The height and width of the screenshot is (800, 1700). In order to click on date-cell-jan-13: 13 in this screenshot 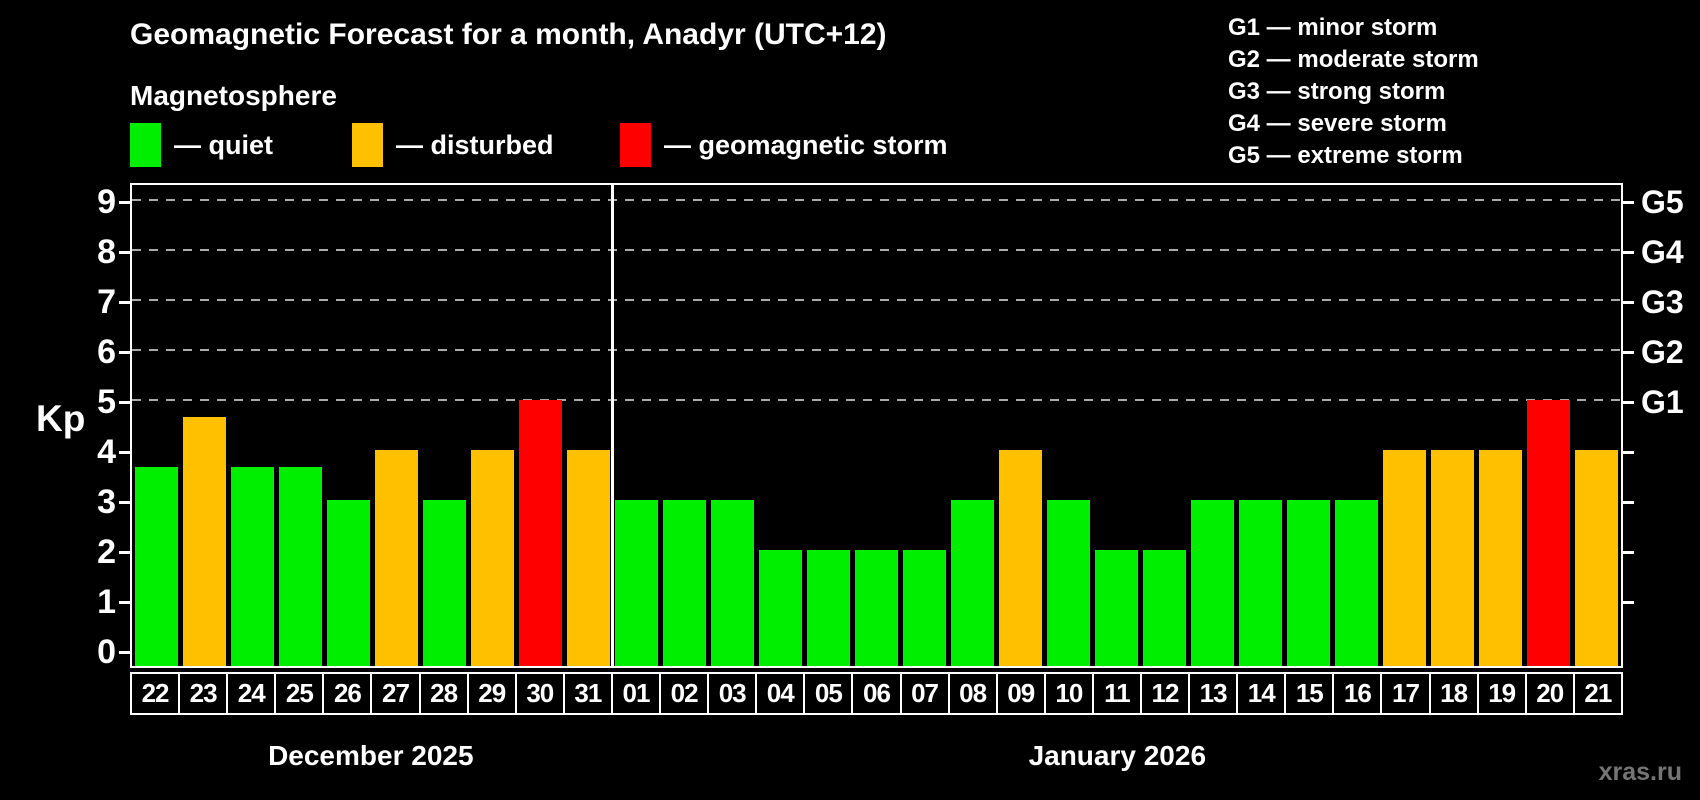, I will do `click(1214, 693)`.